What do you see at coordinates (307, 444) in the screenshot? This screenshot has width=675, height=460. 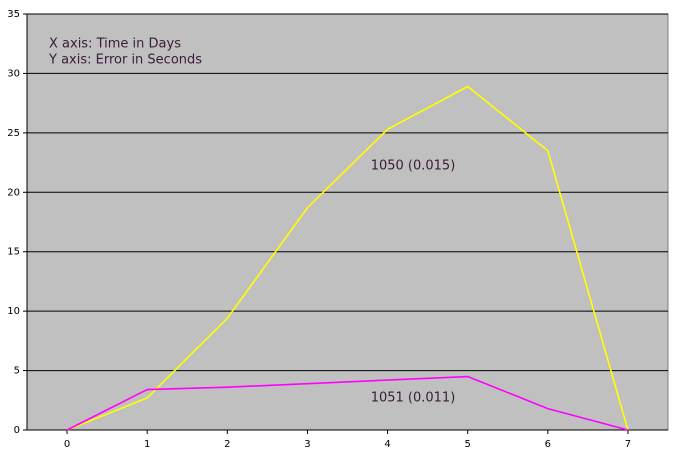 I see `x-tick-label: 3` at bounding box center [307, 444].